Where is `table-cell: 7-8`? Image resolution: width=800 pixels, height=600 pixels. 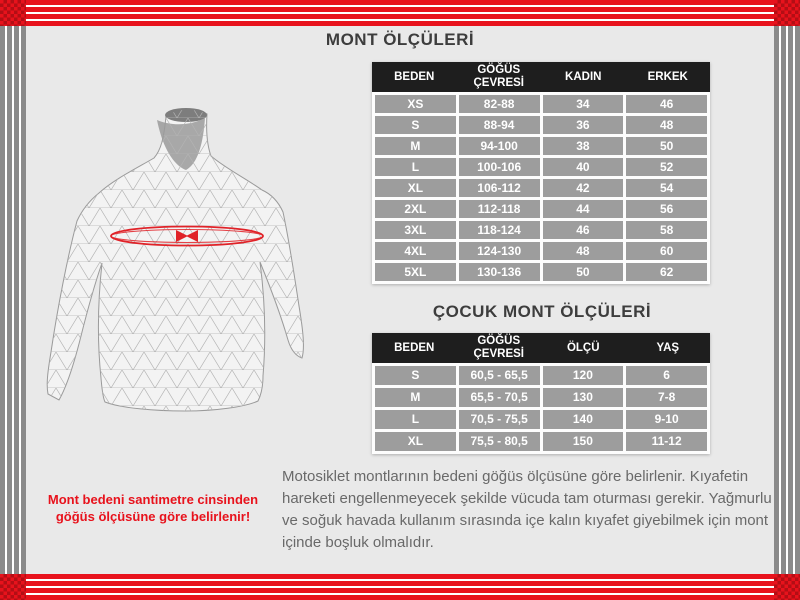 table-cell: 7-8 is located at coordinates (666, 398).